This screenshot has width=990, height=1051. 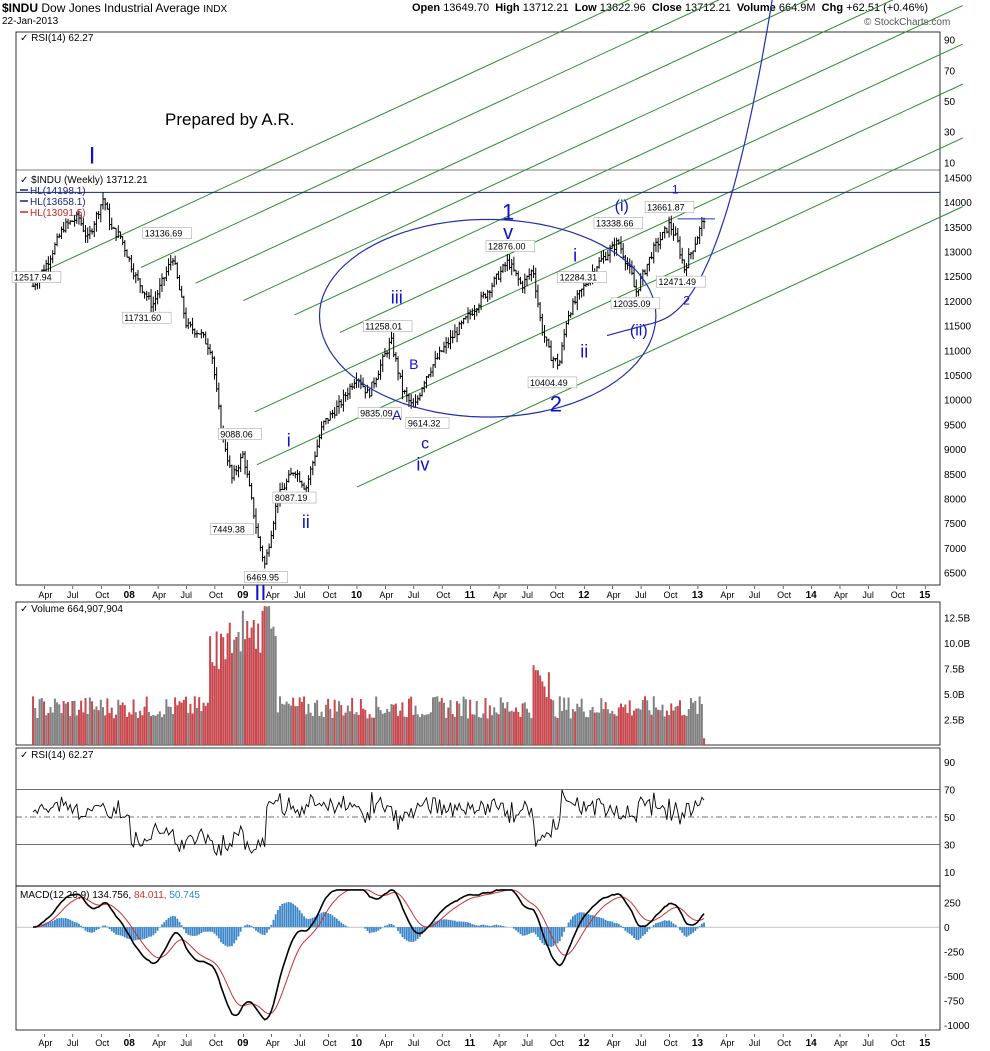 I want to click on price-label: 13661.87, so click(x=666, y=208).